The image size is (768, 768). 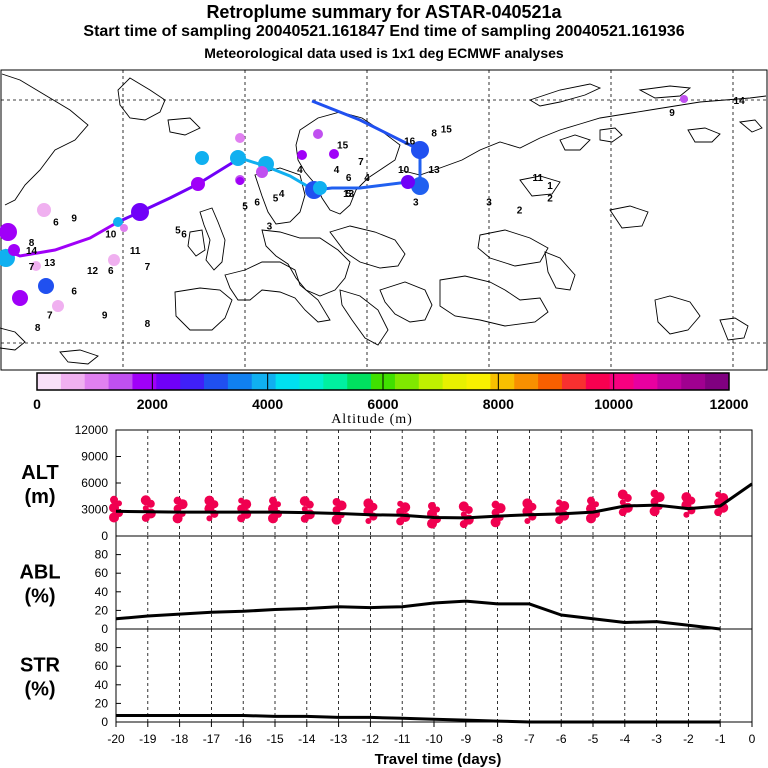 I want to click on x-tick-label: -10, so click(x=434, y=739).